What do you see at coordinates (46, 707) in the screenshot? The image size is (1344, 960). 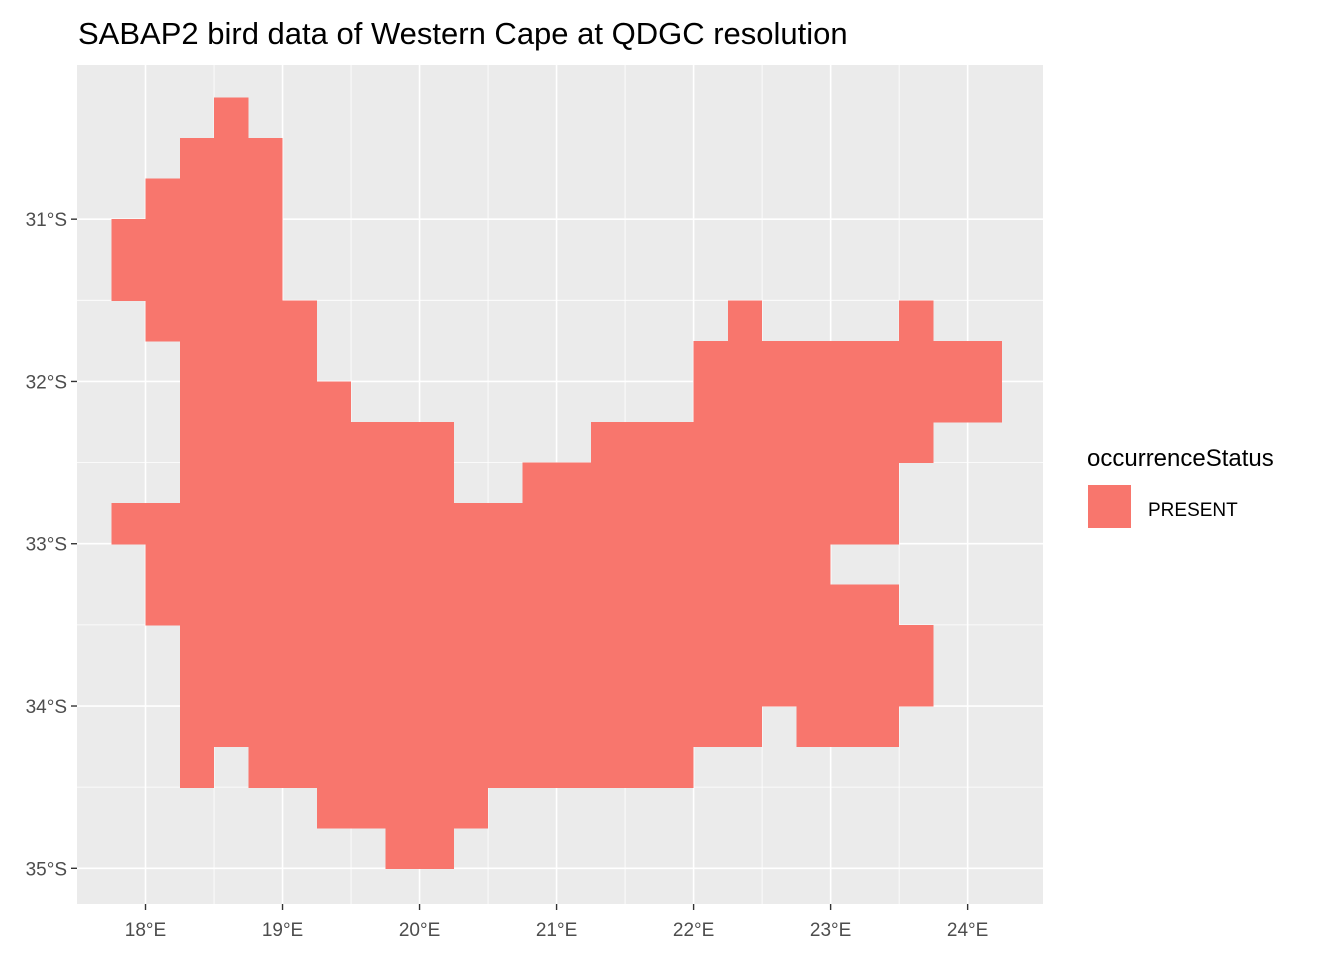 I see `y-tick-label: 34°S` at bounding box center [46, 707].